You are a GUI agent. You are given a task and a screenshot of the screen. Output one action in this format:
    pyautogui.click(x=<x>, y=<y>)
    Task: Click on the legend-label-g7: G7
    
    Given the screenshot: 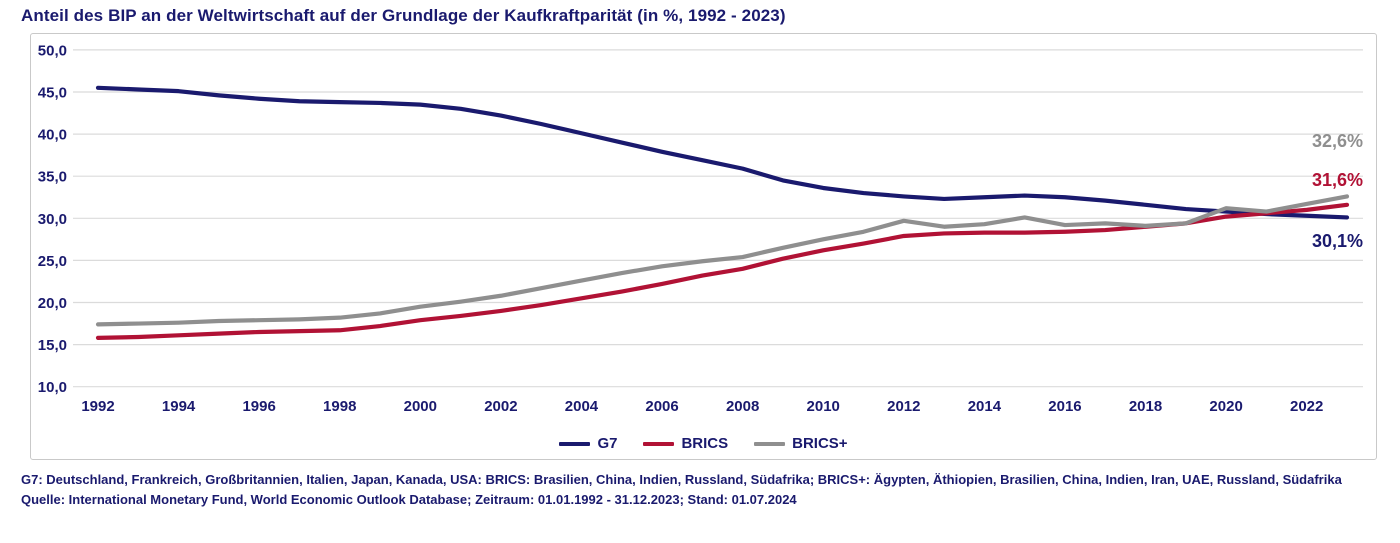 What is the action you would take?
    pyautogui.click(x=607, y=443)
    